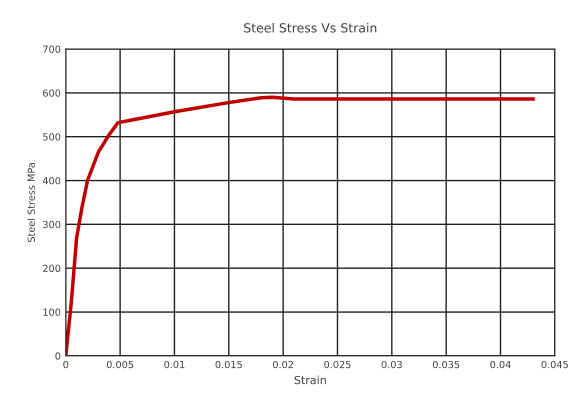 This screenshot has width=572, height=409. What do you see at coordinates (282, 364) in the screenshot?
I see `x-tick-label: 0.02` at bounding box center [282, 364].